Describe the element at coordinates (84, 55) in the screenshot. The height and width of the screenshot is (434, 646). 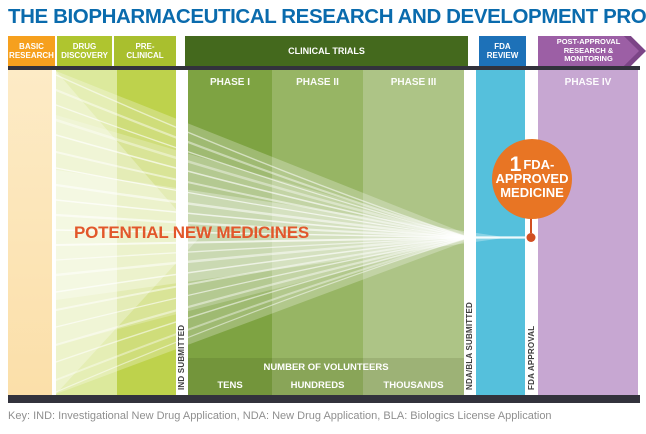
I see `stage-tab-label: DISCOVERY` at that location.